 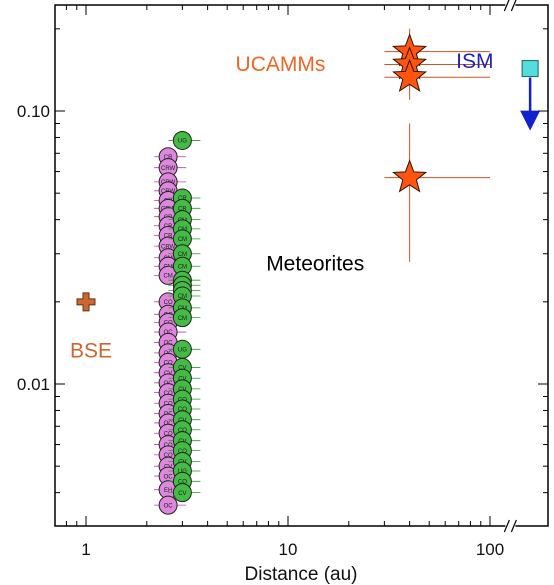 What do you see at coordinates (281, 64) in the screenshot?
I see `annotation-label: UCAMMs` at bounding box center [281, 64].